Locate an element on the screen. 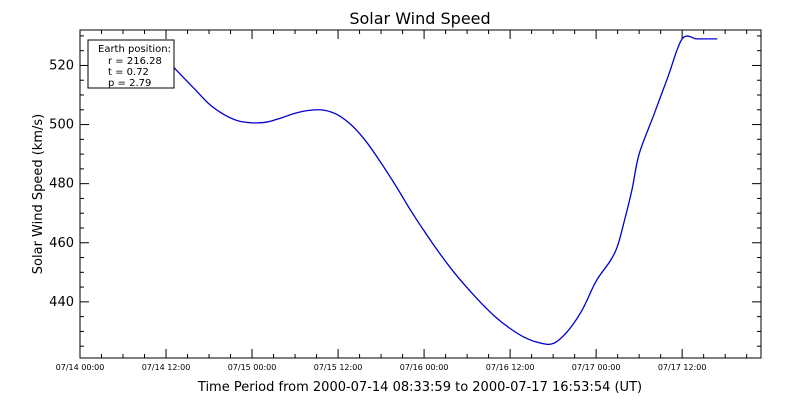 This screenshot has width=800, height=400. x-tick-label: 07/15 12:00 is located at coordinates (338, 367).